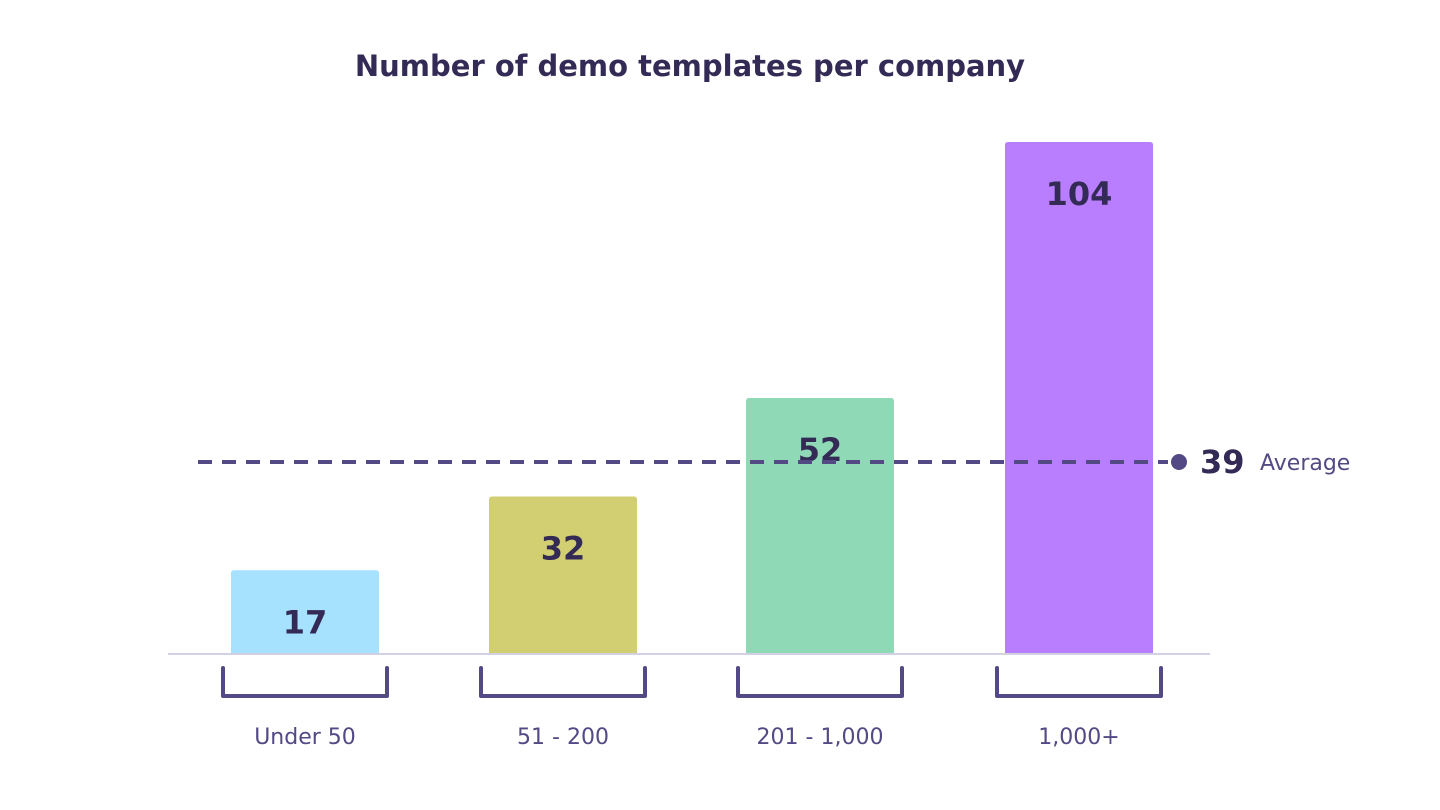  What do you see at coordinates (1179, 462) in the screenshot?
I see `average-dot` at bounding box center [1179, 462].